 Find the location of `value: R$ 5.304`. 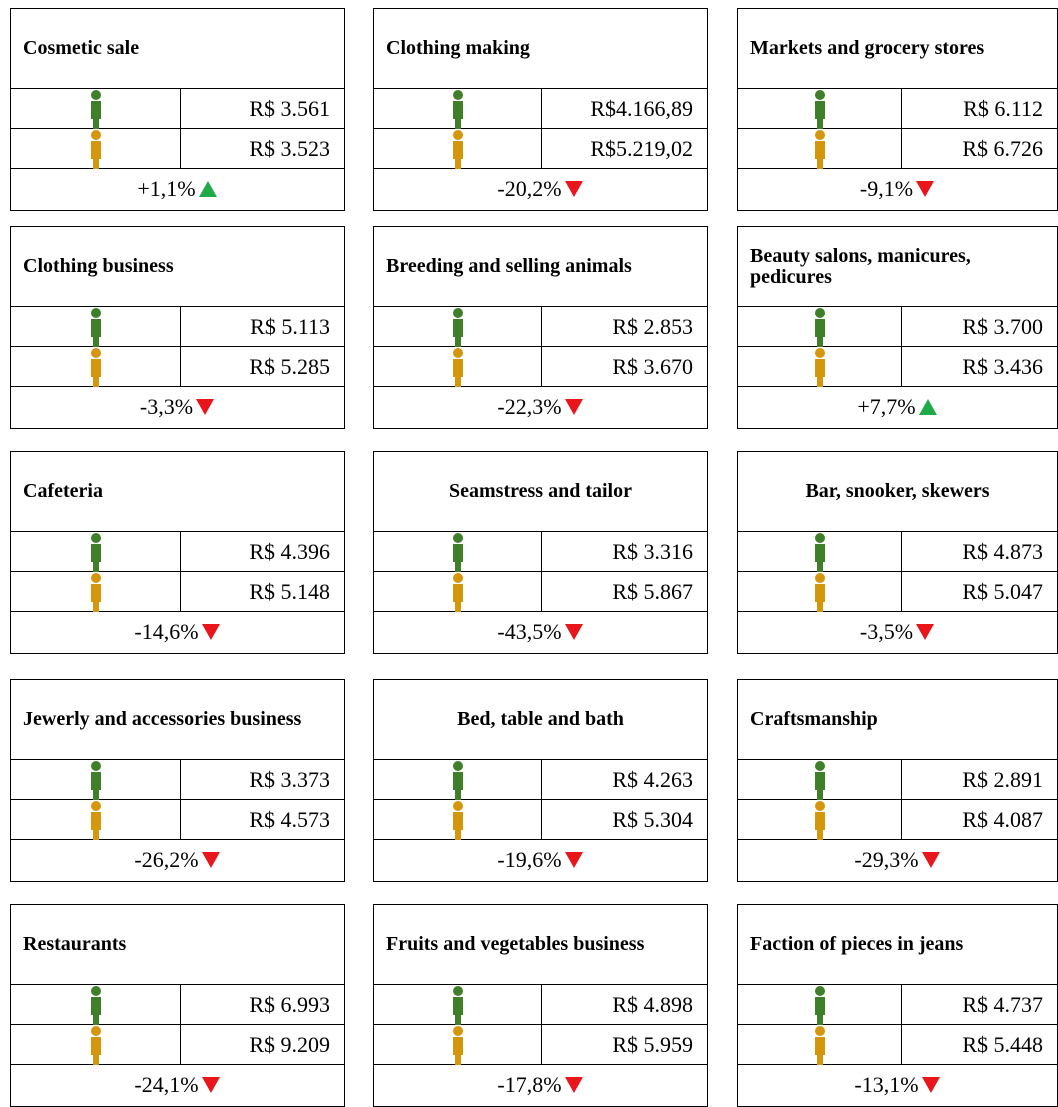

value: R$ 5.304 is located at coordinates (652, 819).